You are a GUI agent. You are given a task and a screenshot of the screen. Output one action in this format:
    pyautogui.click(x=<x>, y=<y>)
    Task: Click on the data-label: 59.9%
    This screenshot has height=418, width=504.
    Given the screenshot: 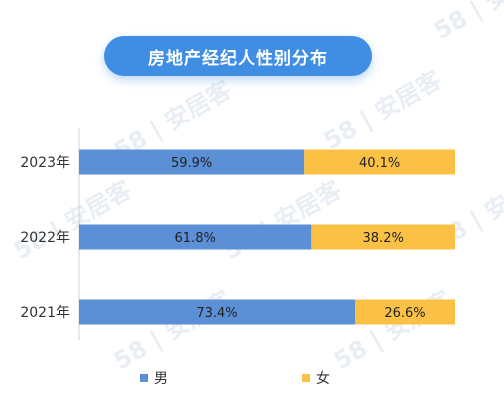 What is the action you would take?
    pyautogui.click(x=191, y=163)
    